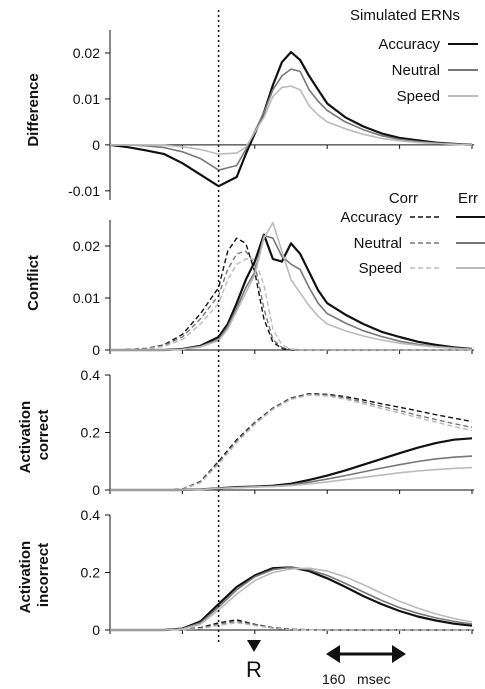 The width and height of the screenshot is (485, 689). What do you see at coordinates (468, 198) in the screenshot?
I see `legend-col-err: Err` at bounding box center [468, 198].